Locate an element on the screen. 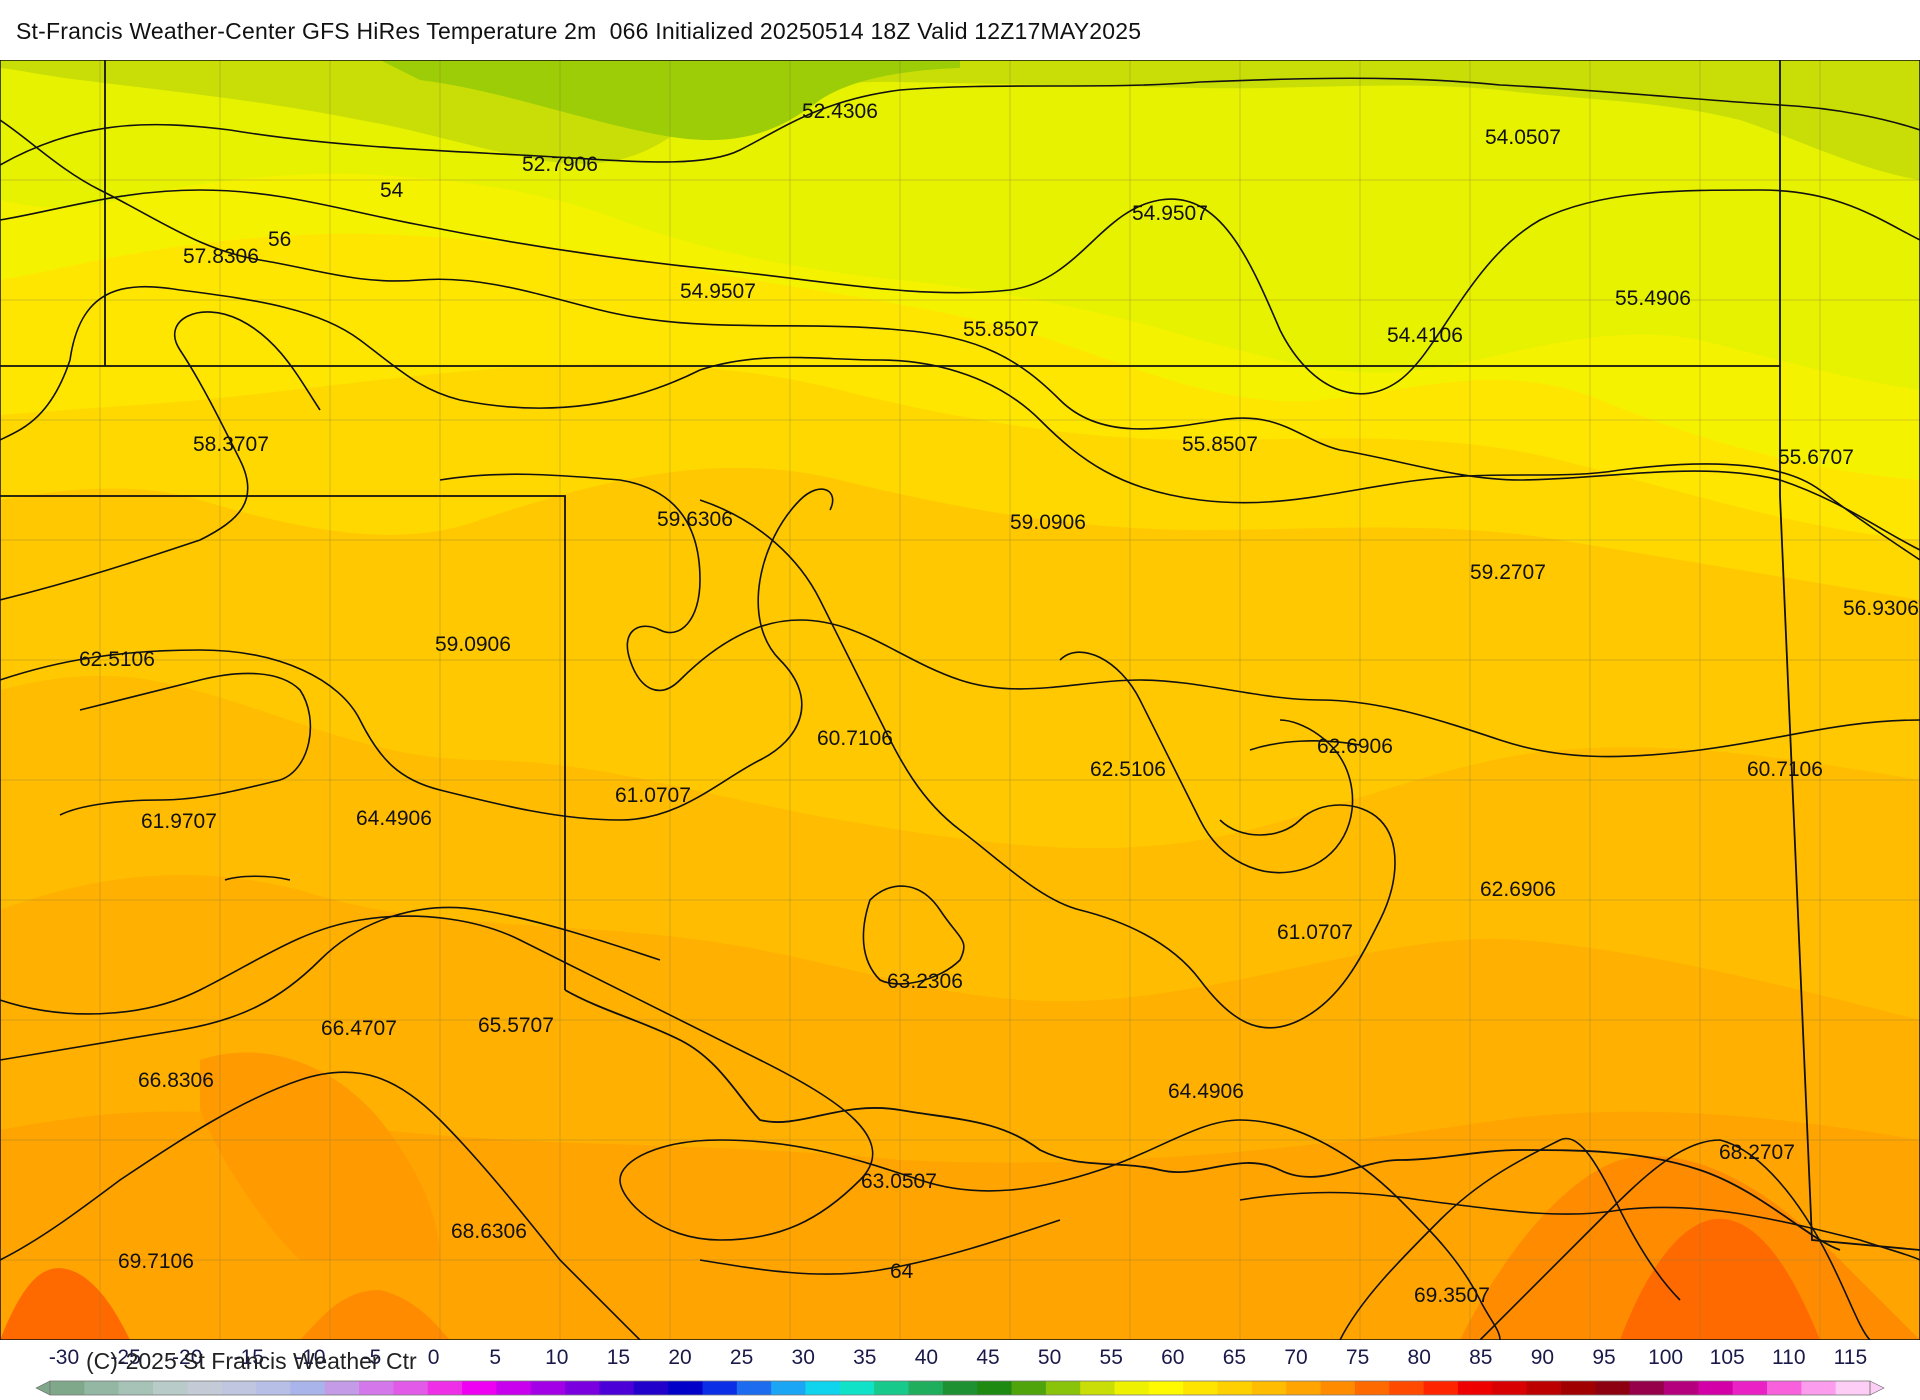  colorbar-tick-label: 80 is located at coordinates (1419, 1357).